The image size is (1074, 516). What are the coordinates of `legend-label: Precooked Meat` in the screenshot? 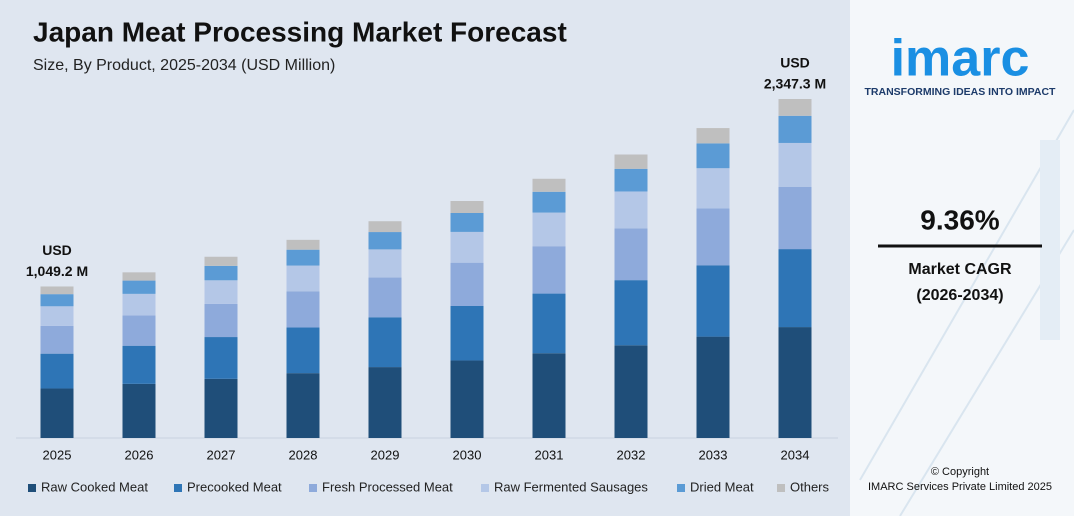 It's located at (234, 486).